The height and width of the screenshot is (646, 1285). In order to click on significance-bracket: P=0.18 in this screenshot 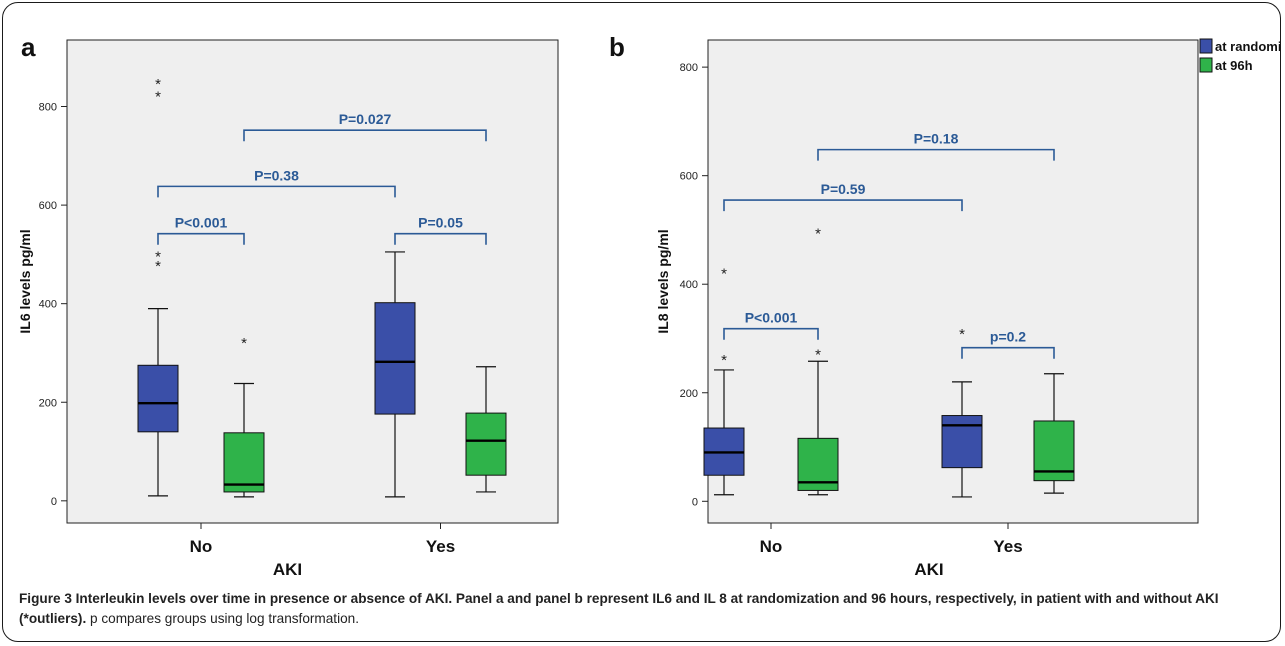, I will do `click(936, 146)`.